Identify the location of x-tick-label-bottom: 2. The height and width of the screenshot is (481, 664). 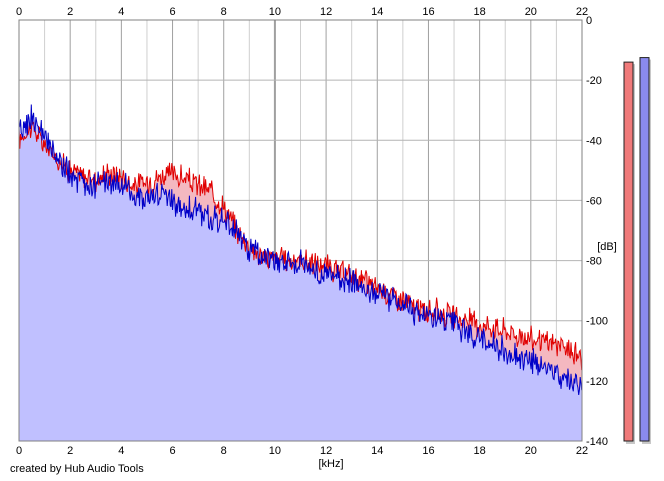
(70, 451).